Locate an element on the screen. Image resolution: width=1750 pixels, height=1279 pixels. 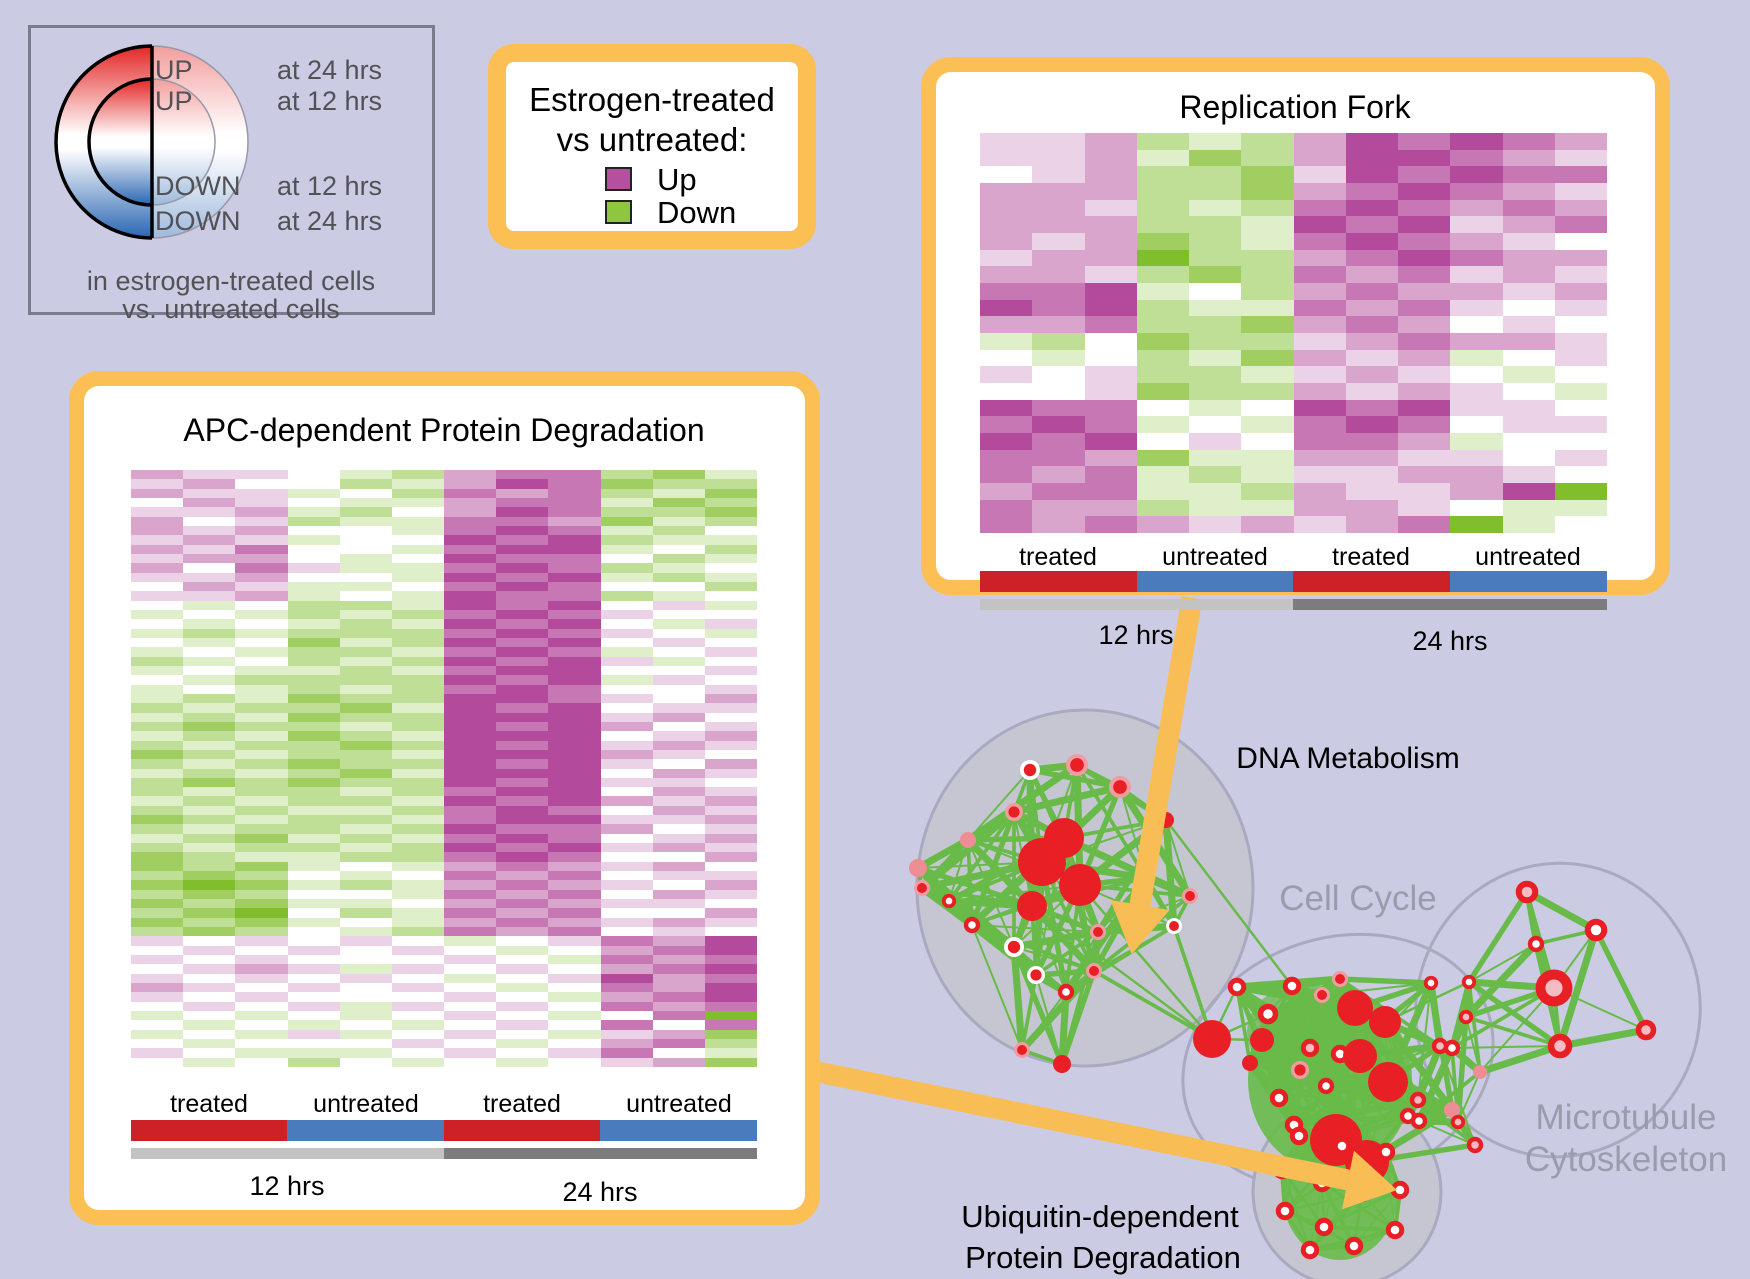
apc-24hr-label: 24 hrs is located at coordinates (600, 1192).